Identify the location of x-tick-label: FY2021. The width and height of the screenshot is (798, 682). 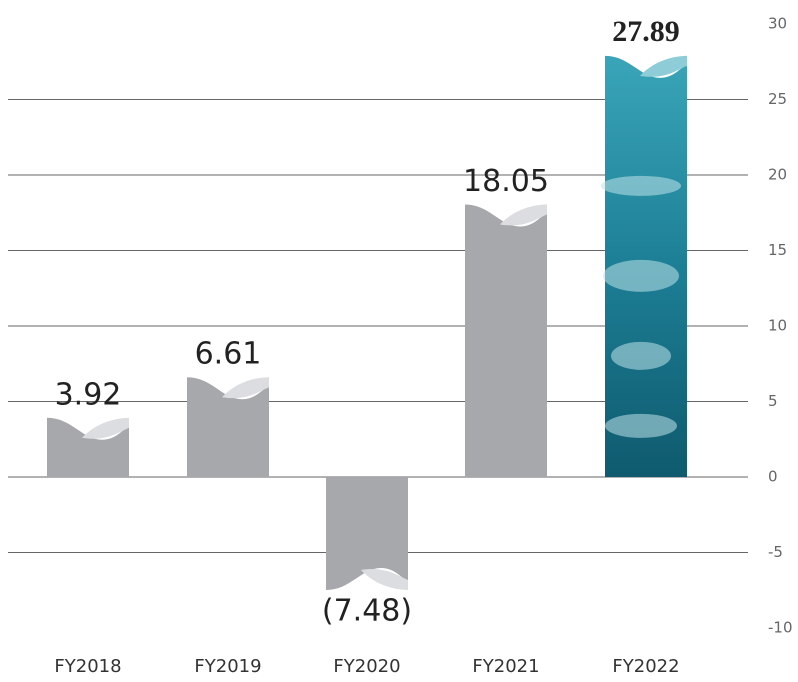
(505, 666).